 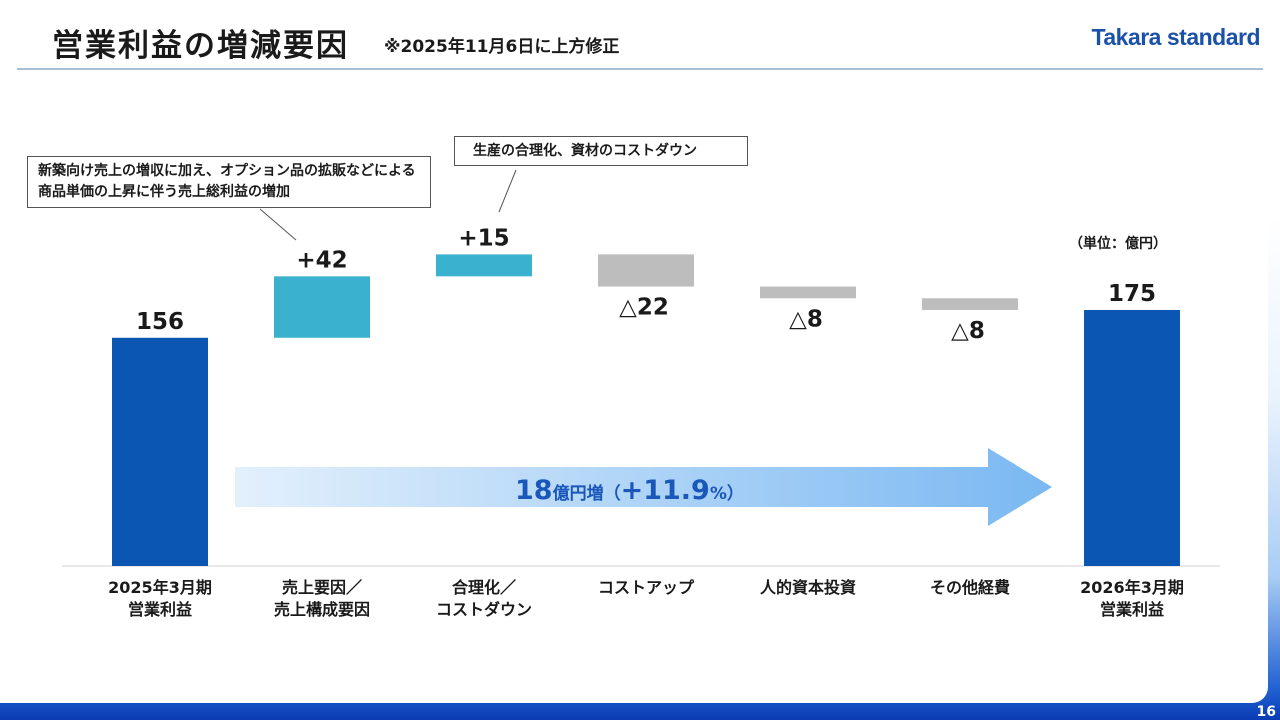 What do you see at coordinates (483, 238) in the screenshot?
I see `value-label-2: +15` at bounding box center [483, 238].